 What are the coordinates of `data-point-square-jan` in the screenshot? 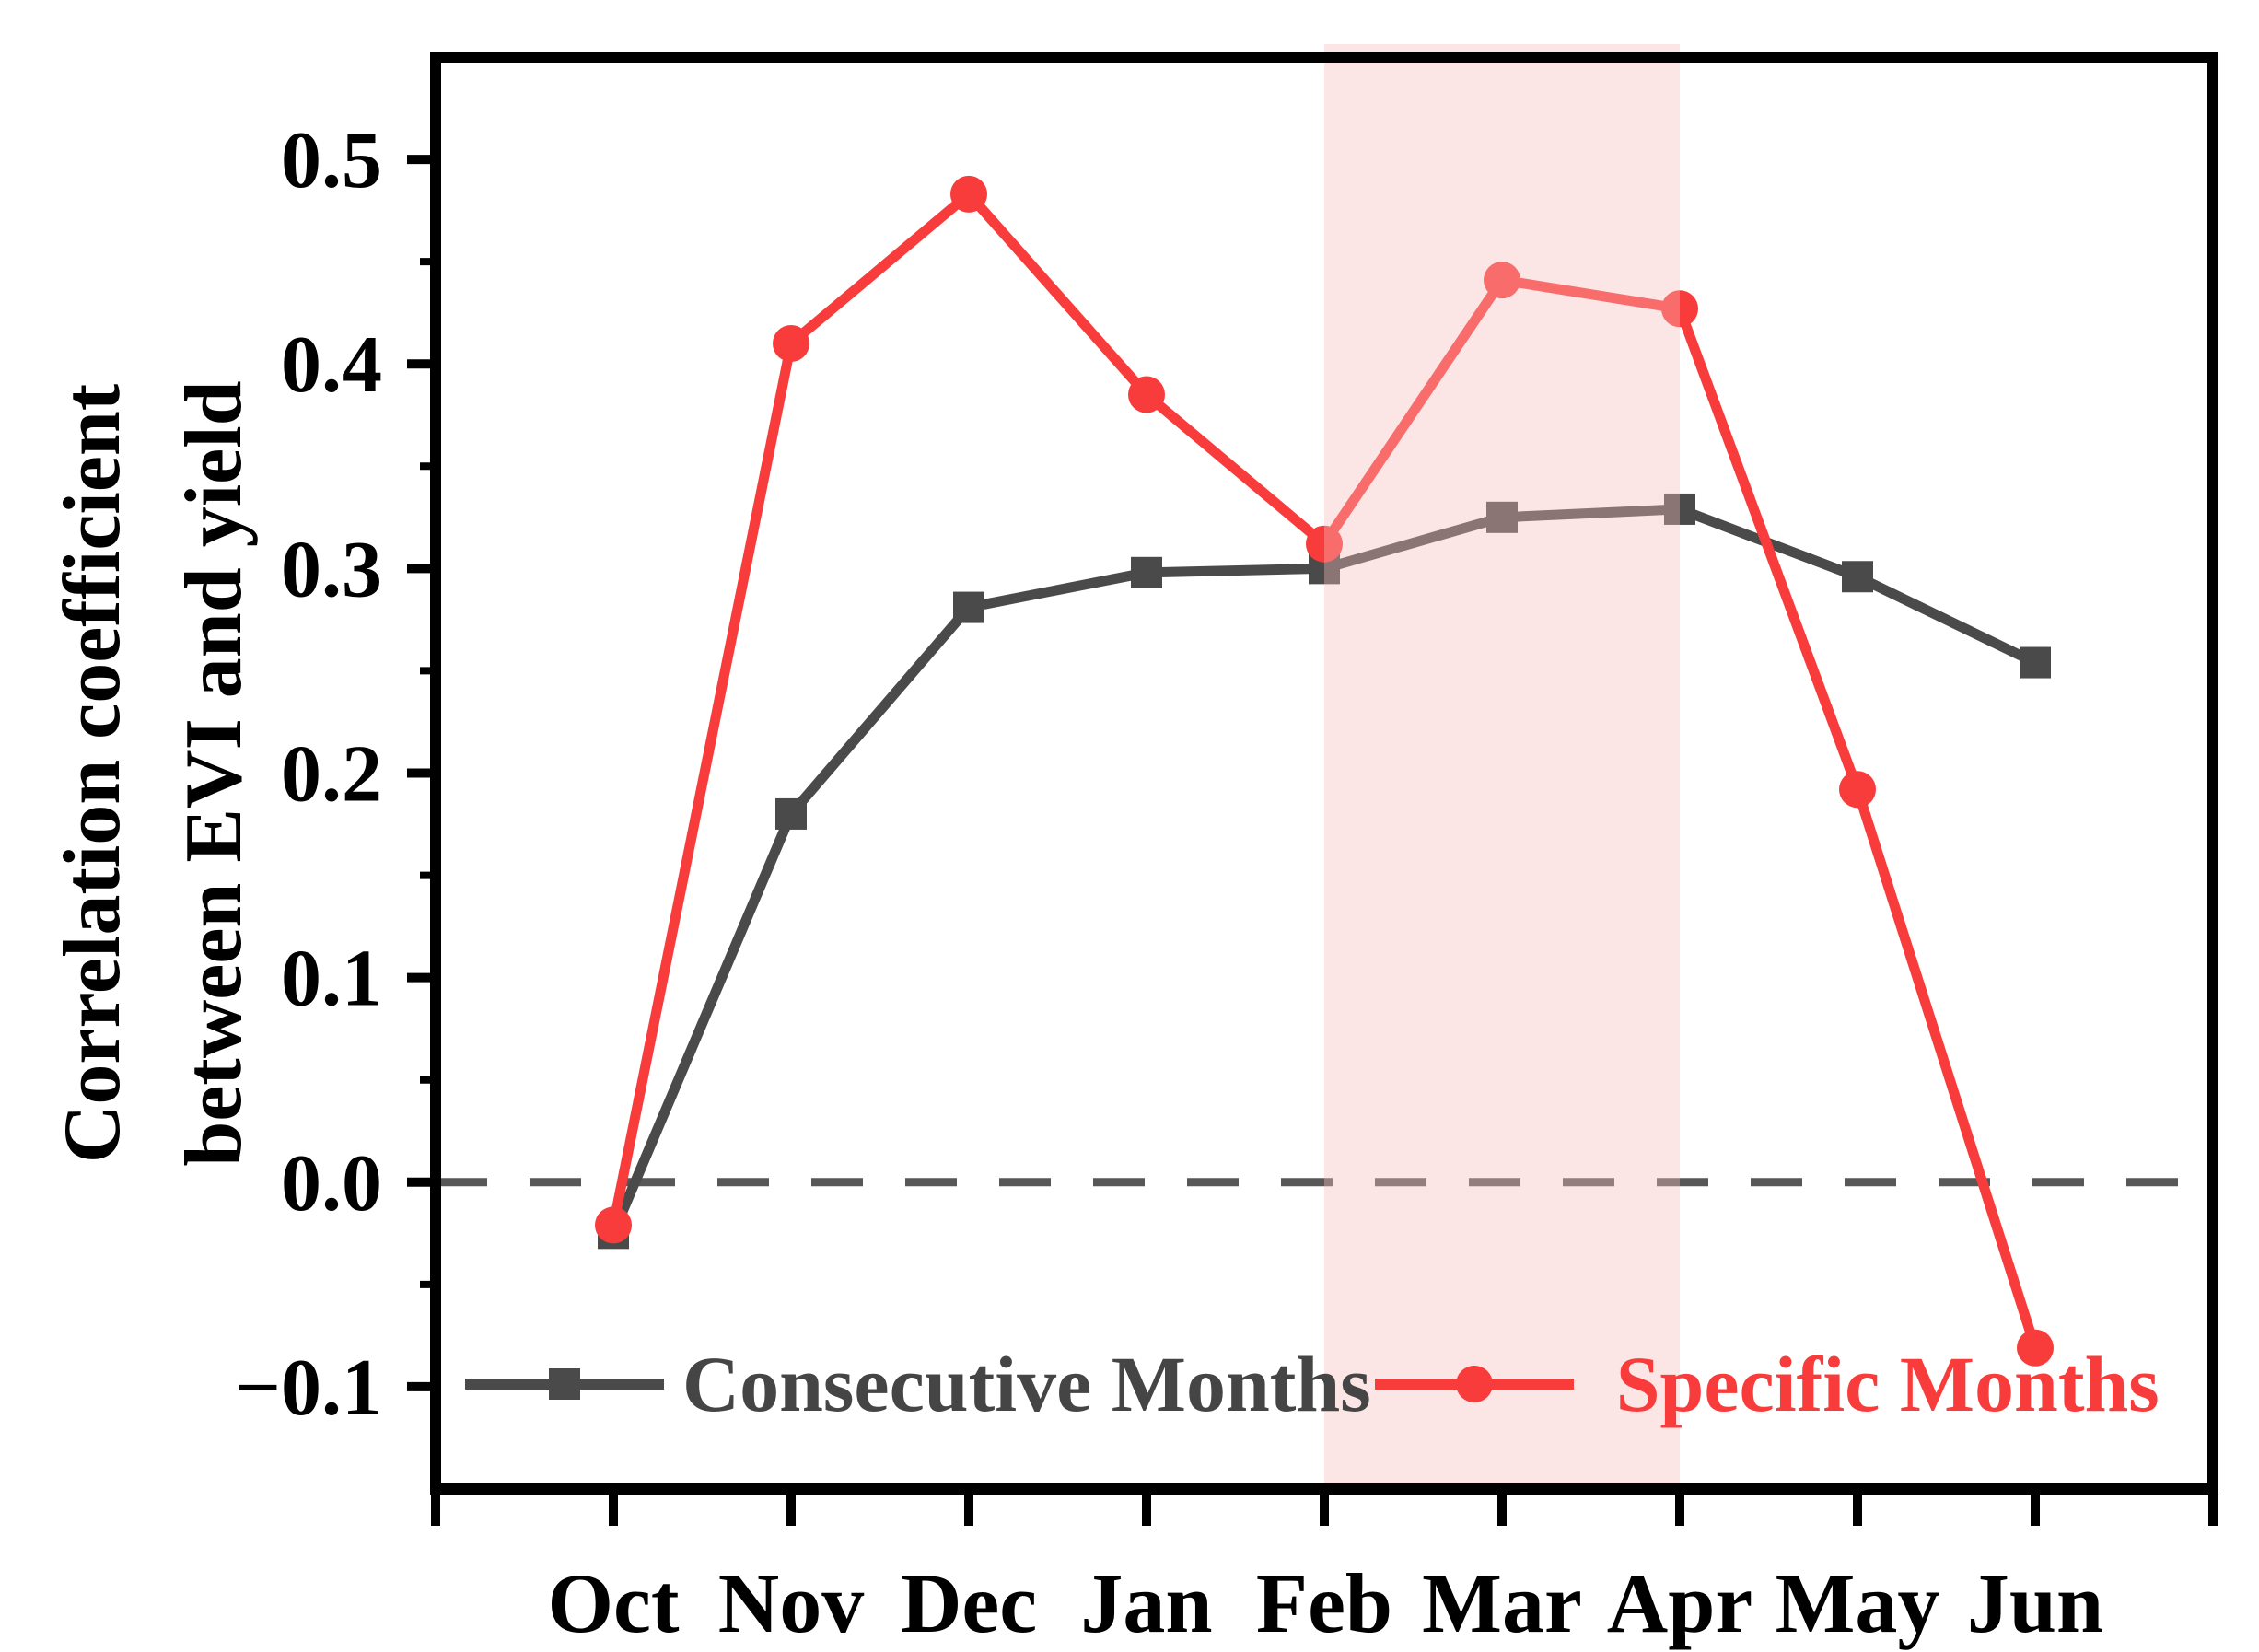 It's located at (1147, 572).